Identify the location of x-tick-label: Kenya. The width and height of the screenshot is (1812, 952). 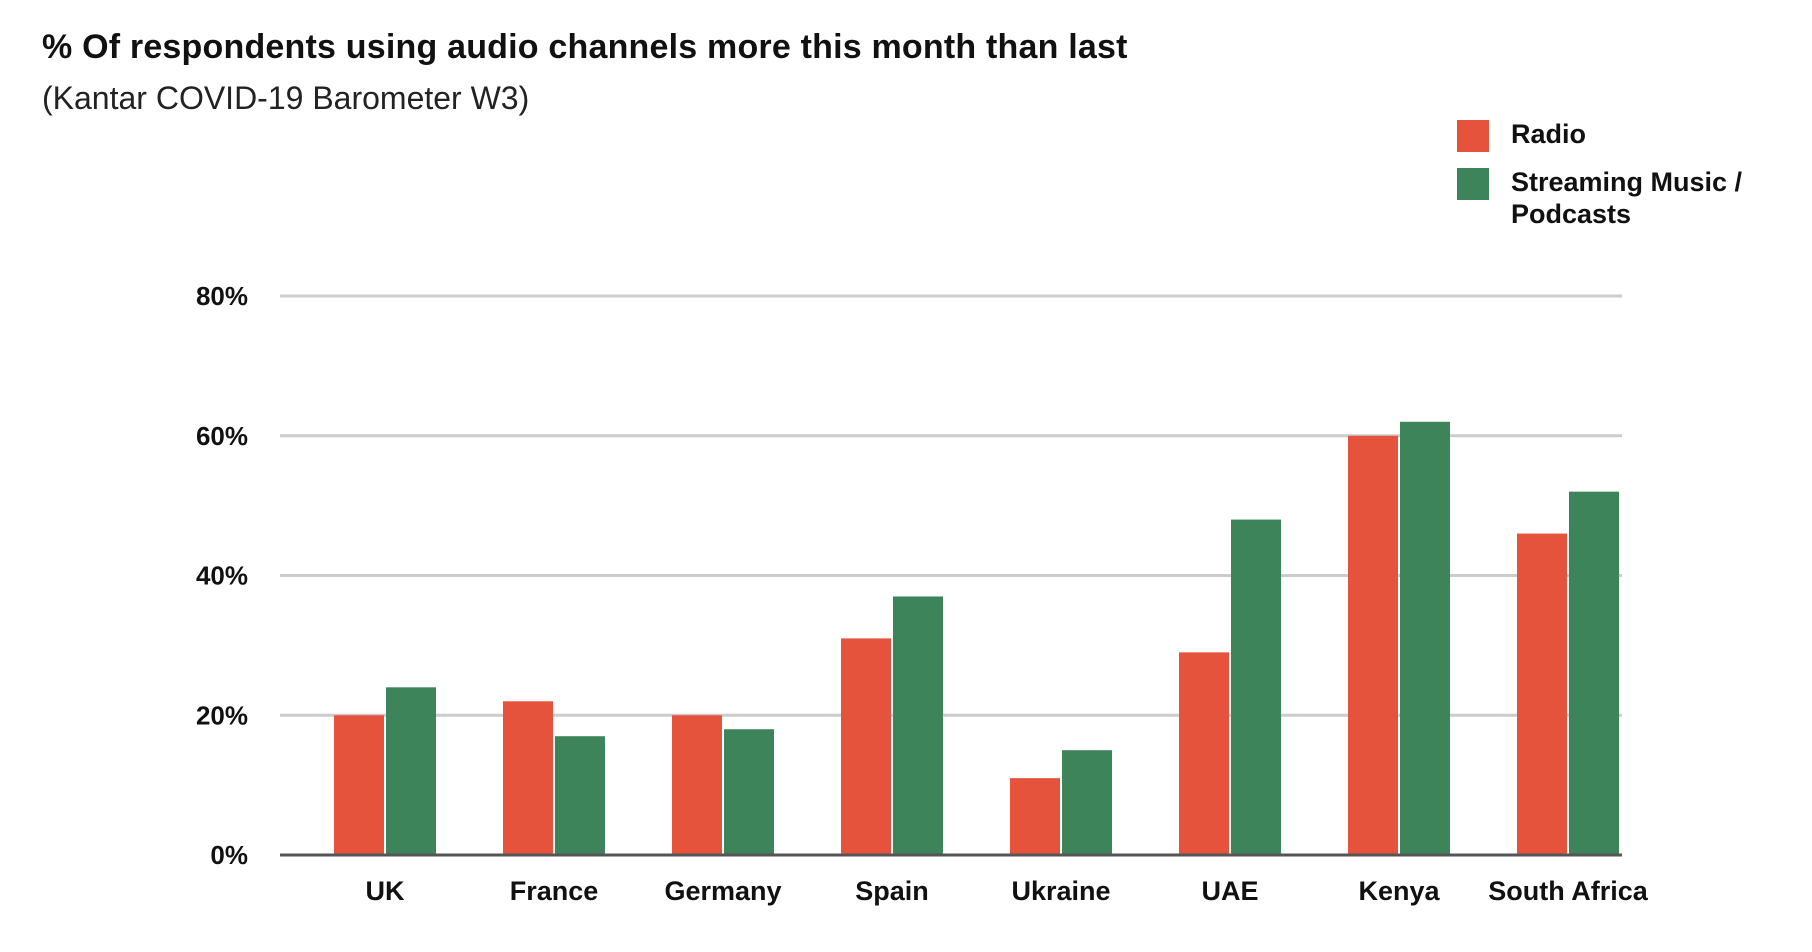
(1399, 891).